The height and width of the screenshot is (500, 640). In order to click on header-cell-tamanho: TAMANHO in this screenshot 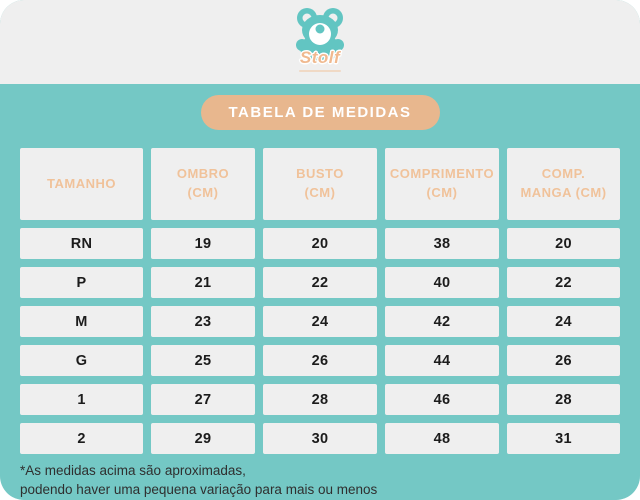, I will do `click(81, 184)`.